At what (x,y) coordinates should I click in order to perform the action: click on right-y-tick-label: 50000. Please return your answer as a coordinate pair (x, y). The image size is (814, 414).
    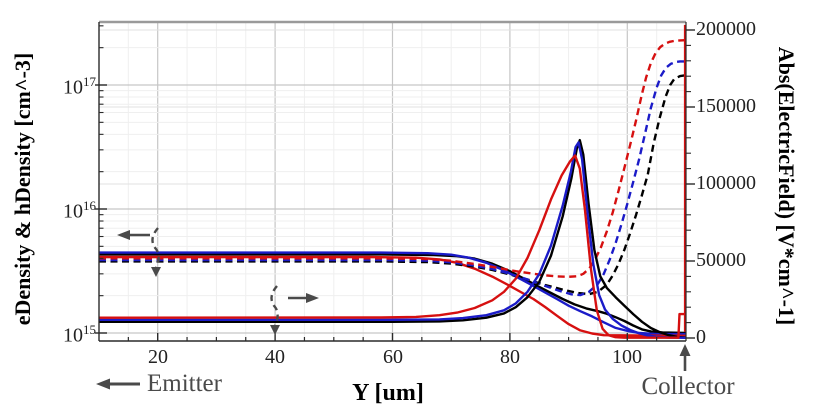
    Looking at the image, I should click on (721, 260).